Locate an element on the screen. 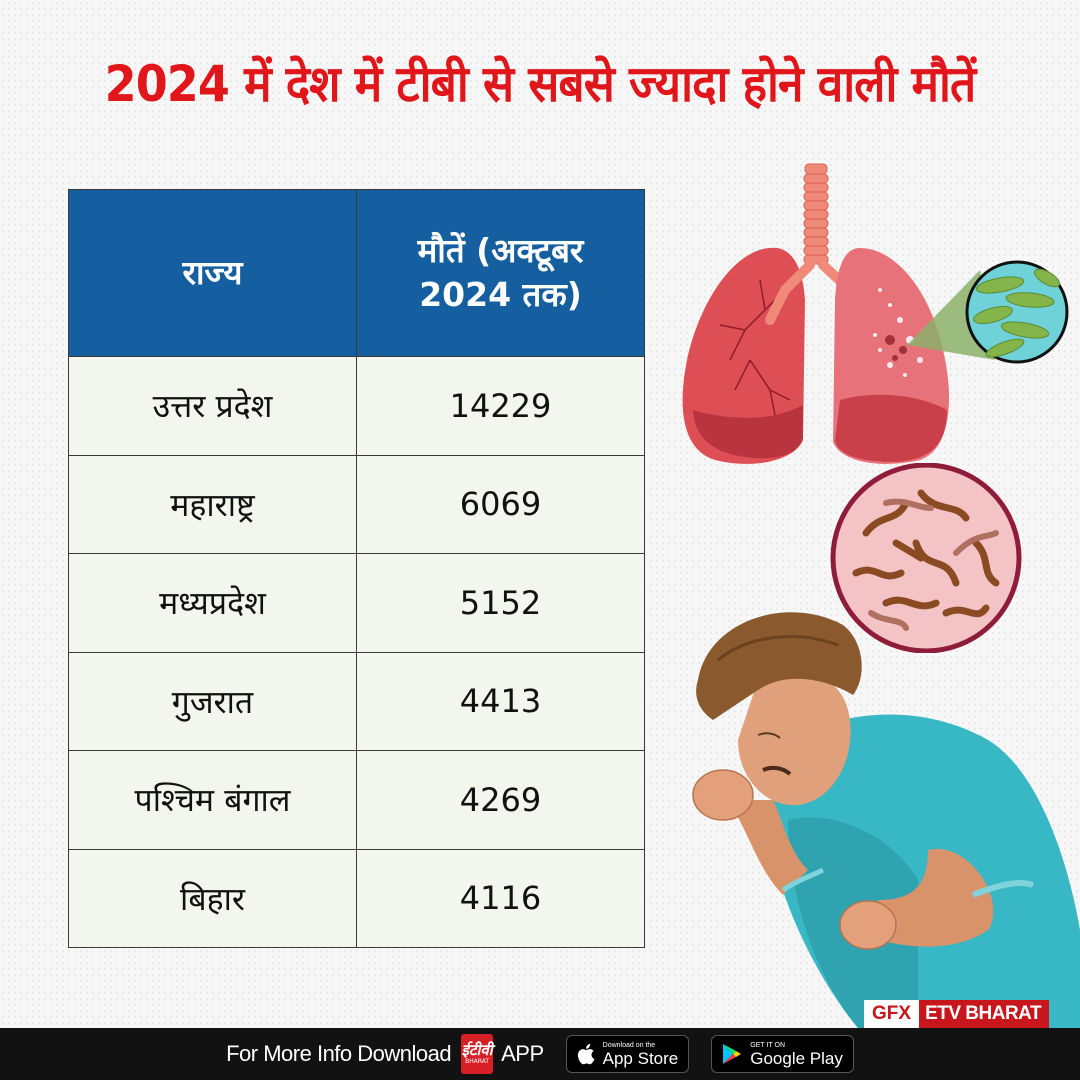 The image size is (1080, 1080). coughing-man-illustration is located at coordinates (886, 820).